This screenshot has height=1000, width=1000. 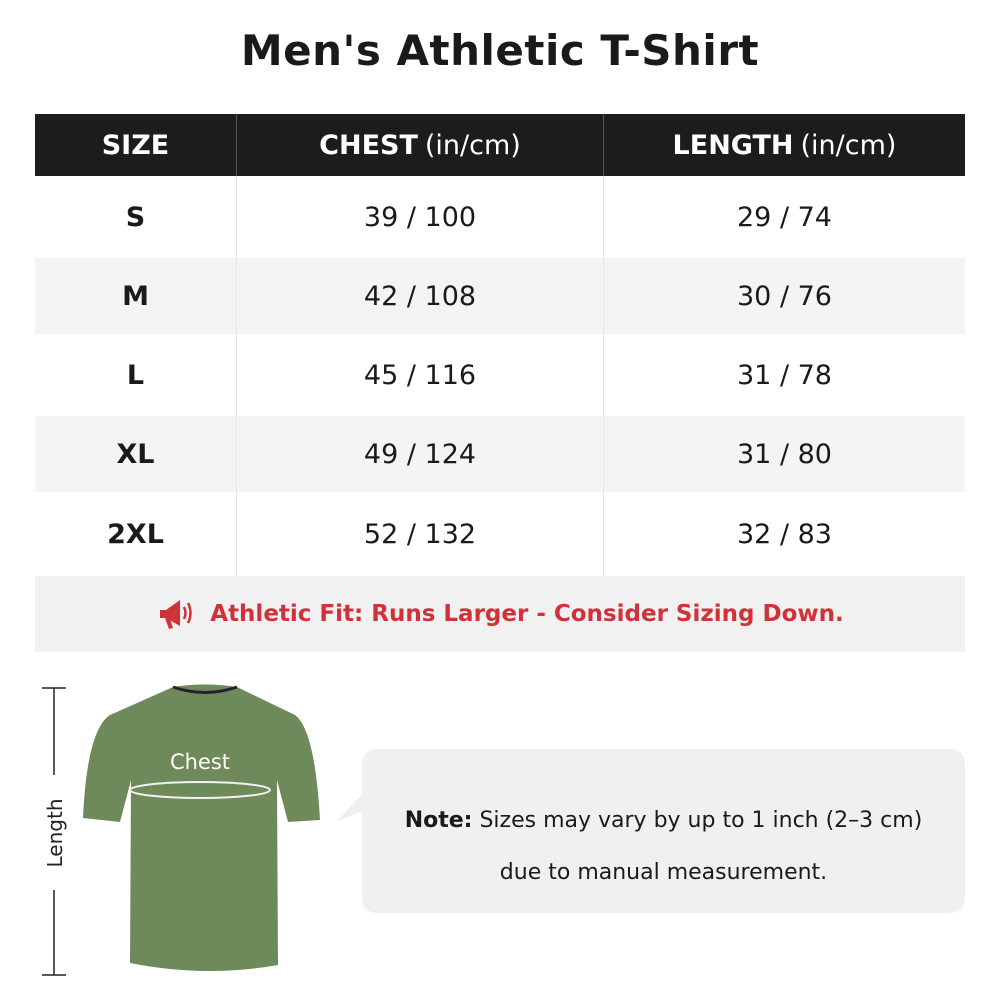 I want to click on header-length-unit: (in/cm), so click(x=848, y=145).